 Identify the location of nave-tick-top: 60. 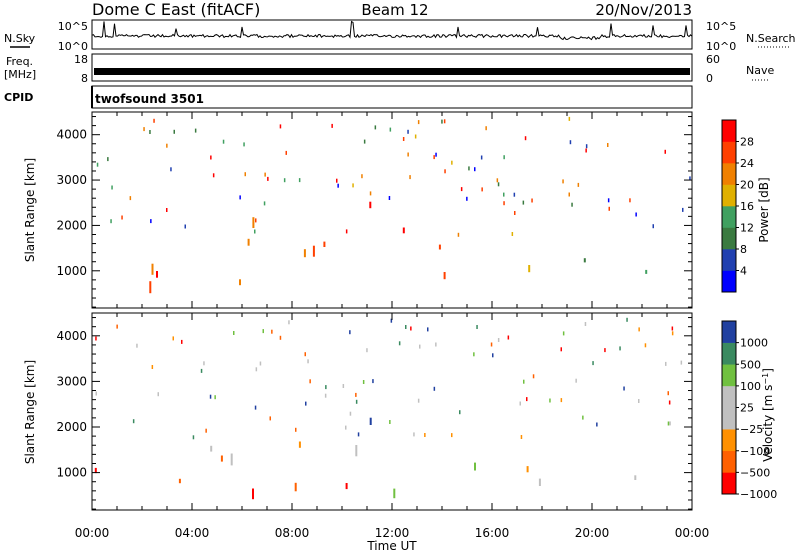
(713, 59).